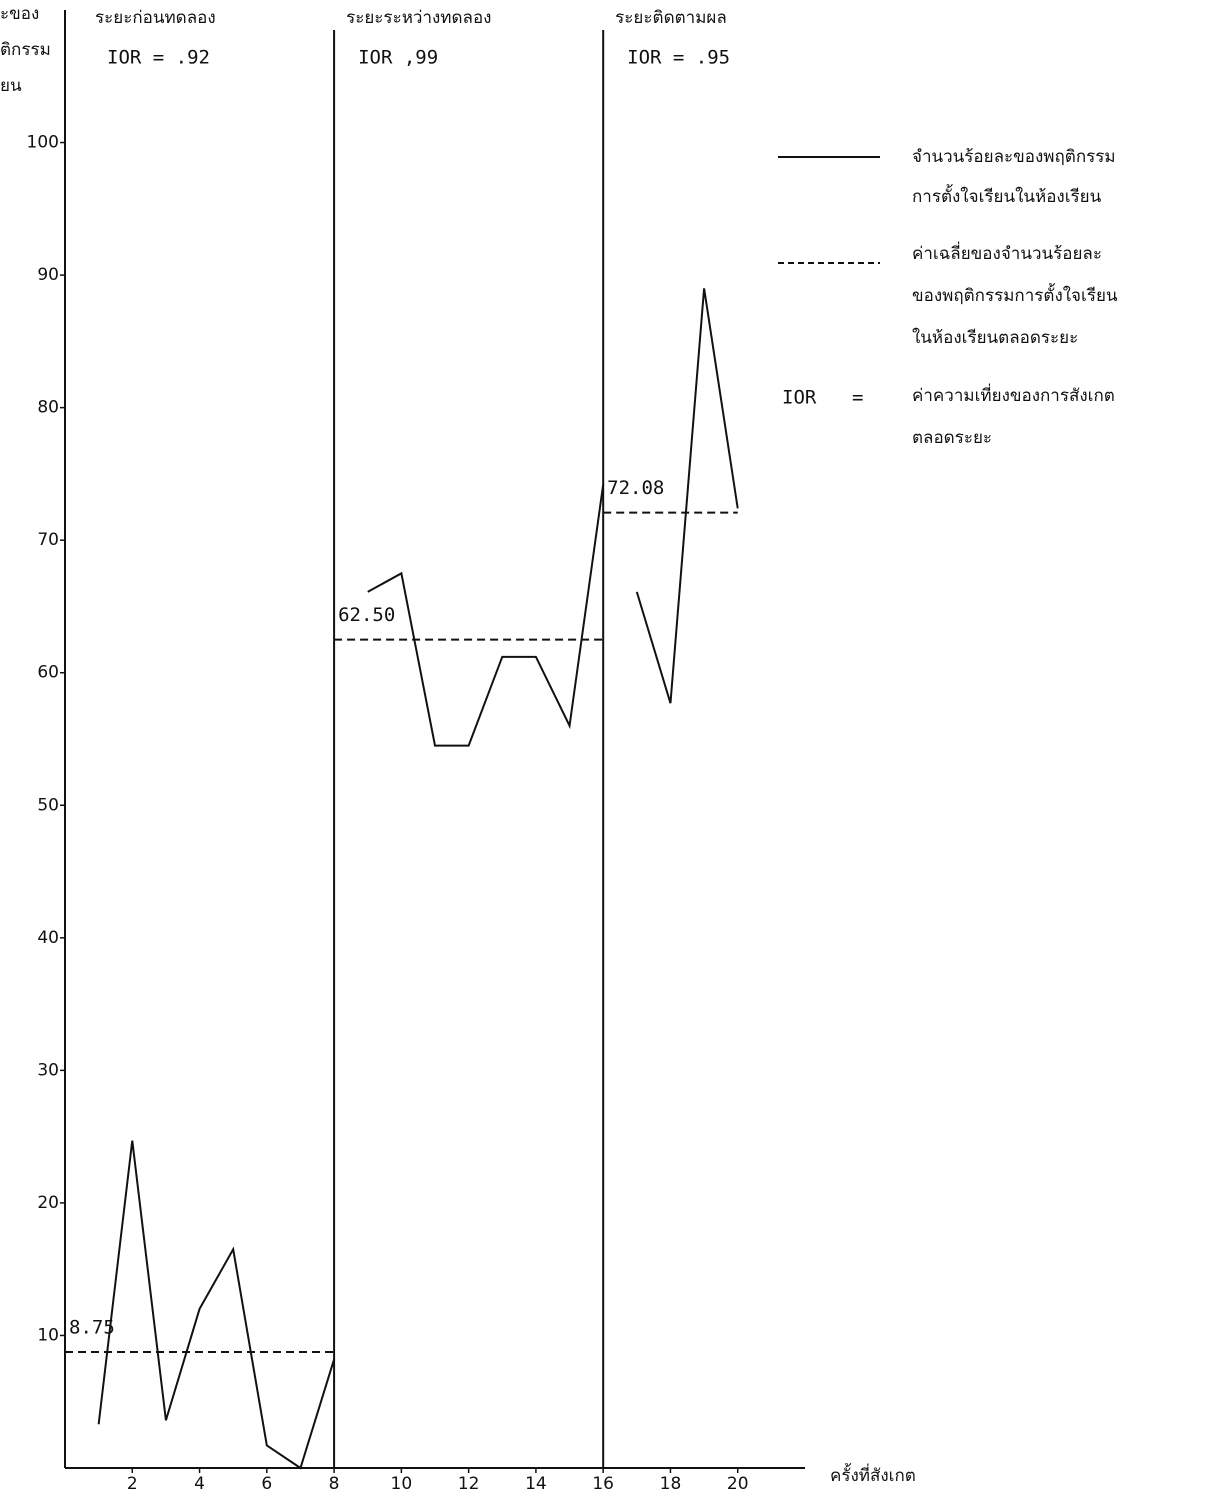 This screenshot has width=1218, height=1494. Describe the element at coordinates (48, 673) in the screenshot. I see `y-tick-label: 60` at that location.